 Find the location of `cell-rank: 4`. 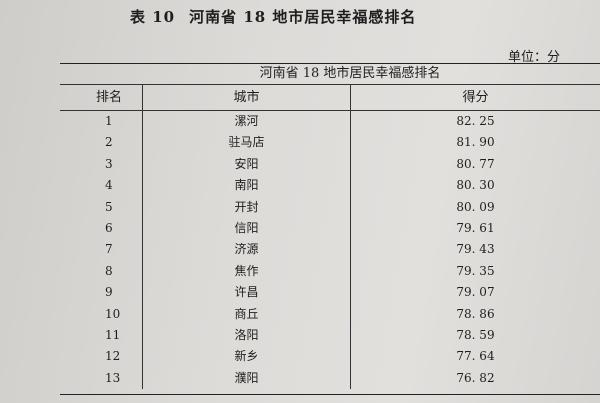

cell-rank: 4 is located at coordinates (109, 185).